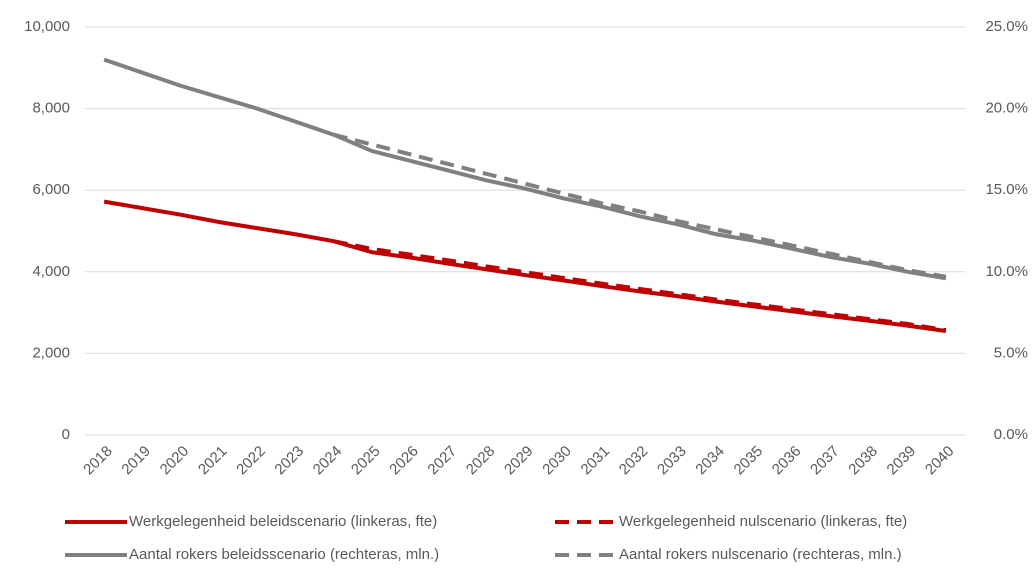 The width and height of the screenshot is (1034, 573). Describe the element at coordinates (940, 461) in the screenshot. I see `x-tick-label: 2040` at that location.